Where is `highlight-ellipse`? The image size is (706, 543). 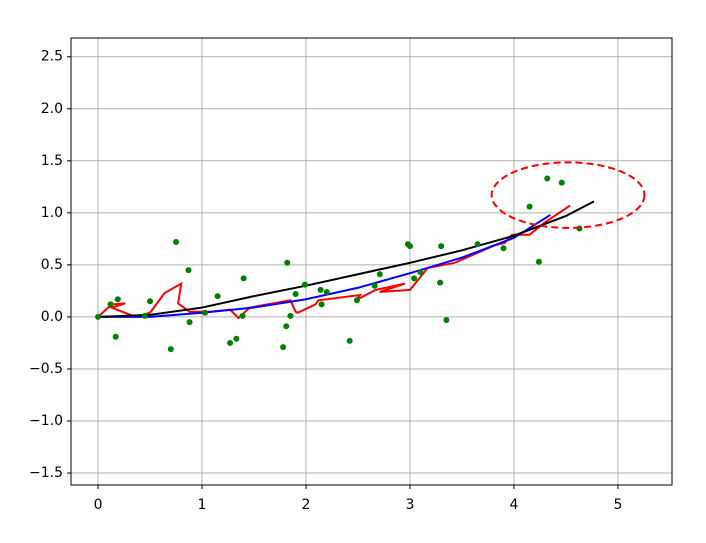
highlight-ellipse is located at coordinates (568, 195).